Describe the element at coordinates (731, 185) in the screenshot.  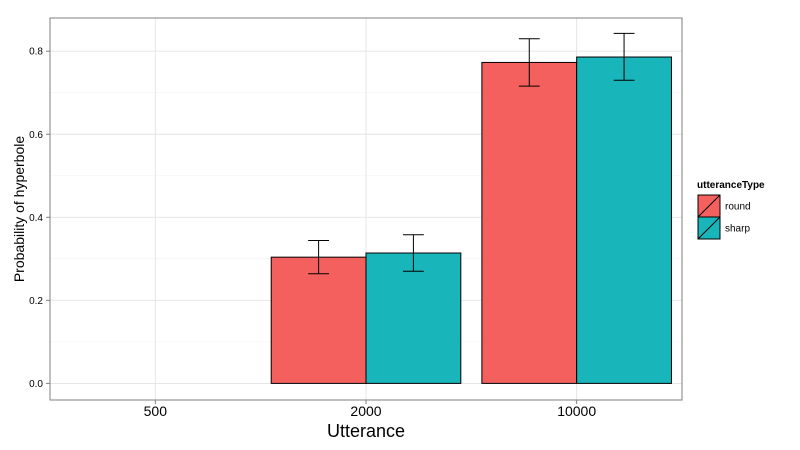
I see `legend-title: utteranceType` at that location.